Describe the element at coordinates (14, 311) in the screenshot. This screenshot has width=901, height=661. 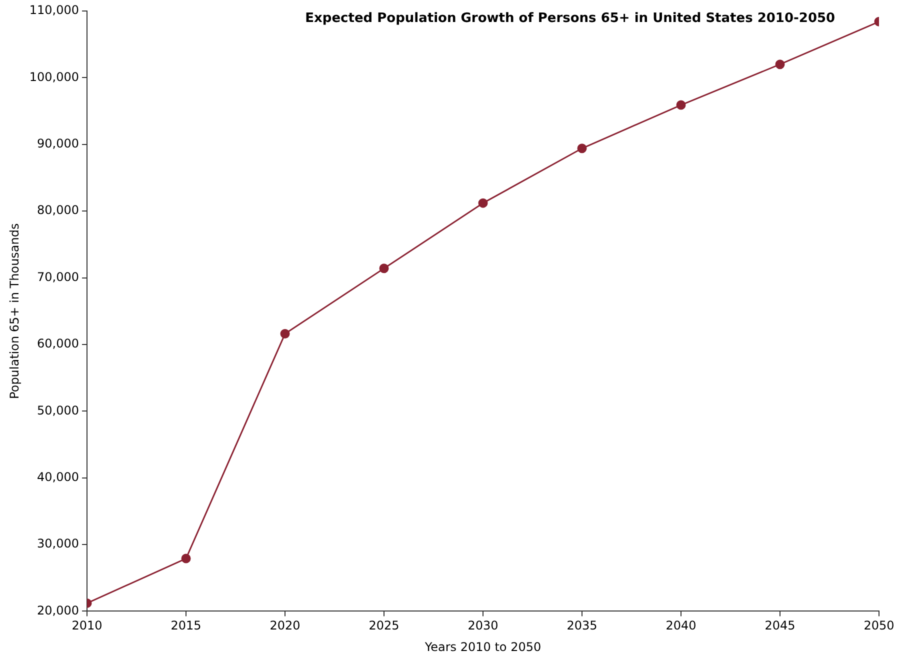
I see `y-axis-title: Population 65+ in Thousands` at that location.